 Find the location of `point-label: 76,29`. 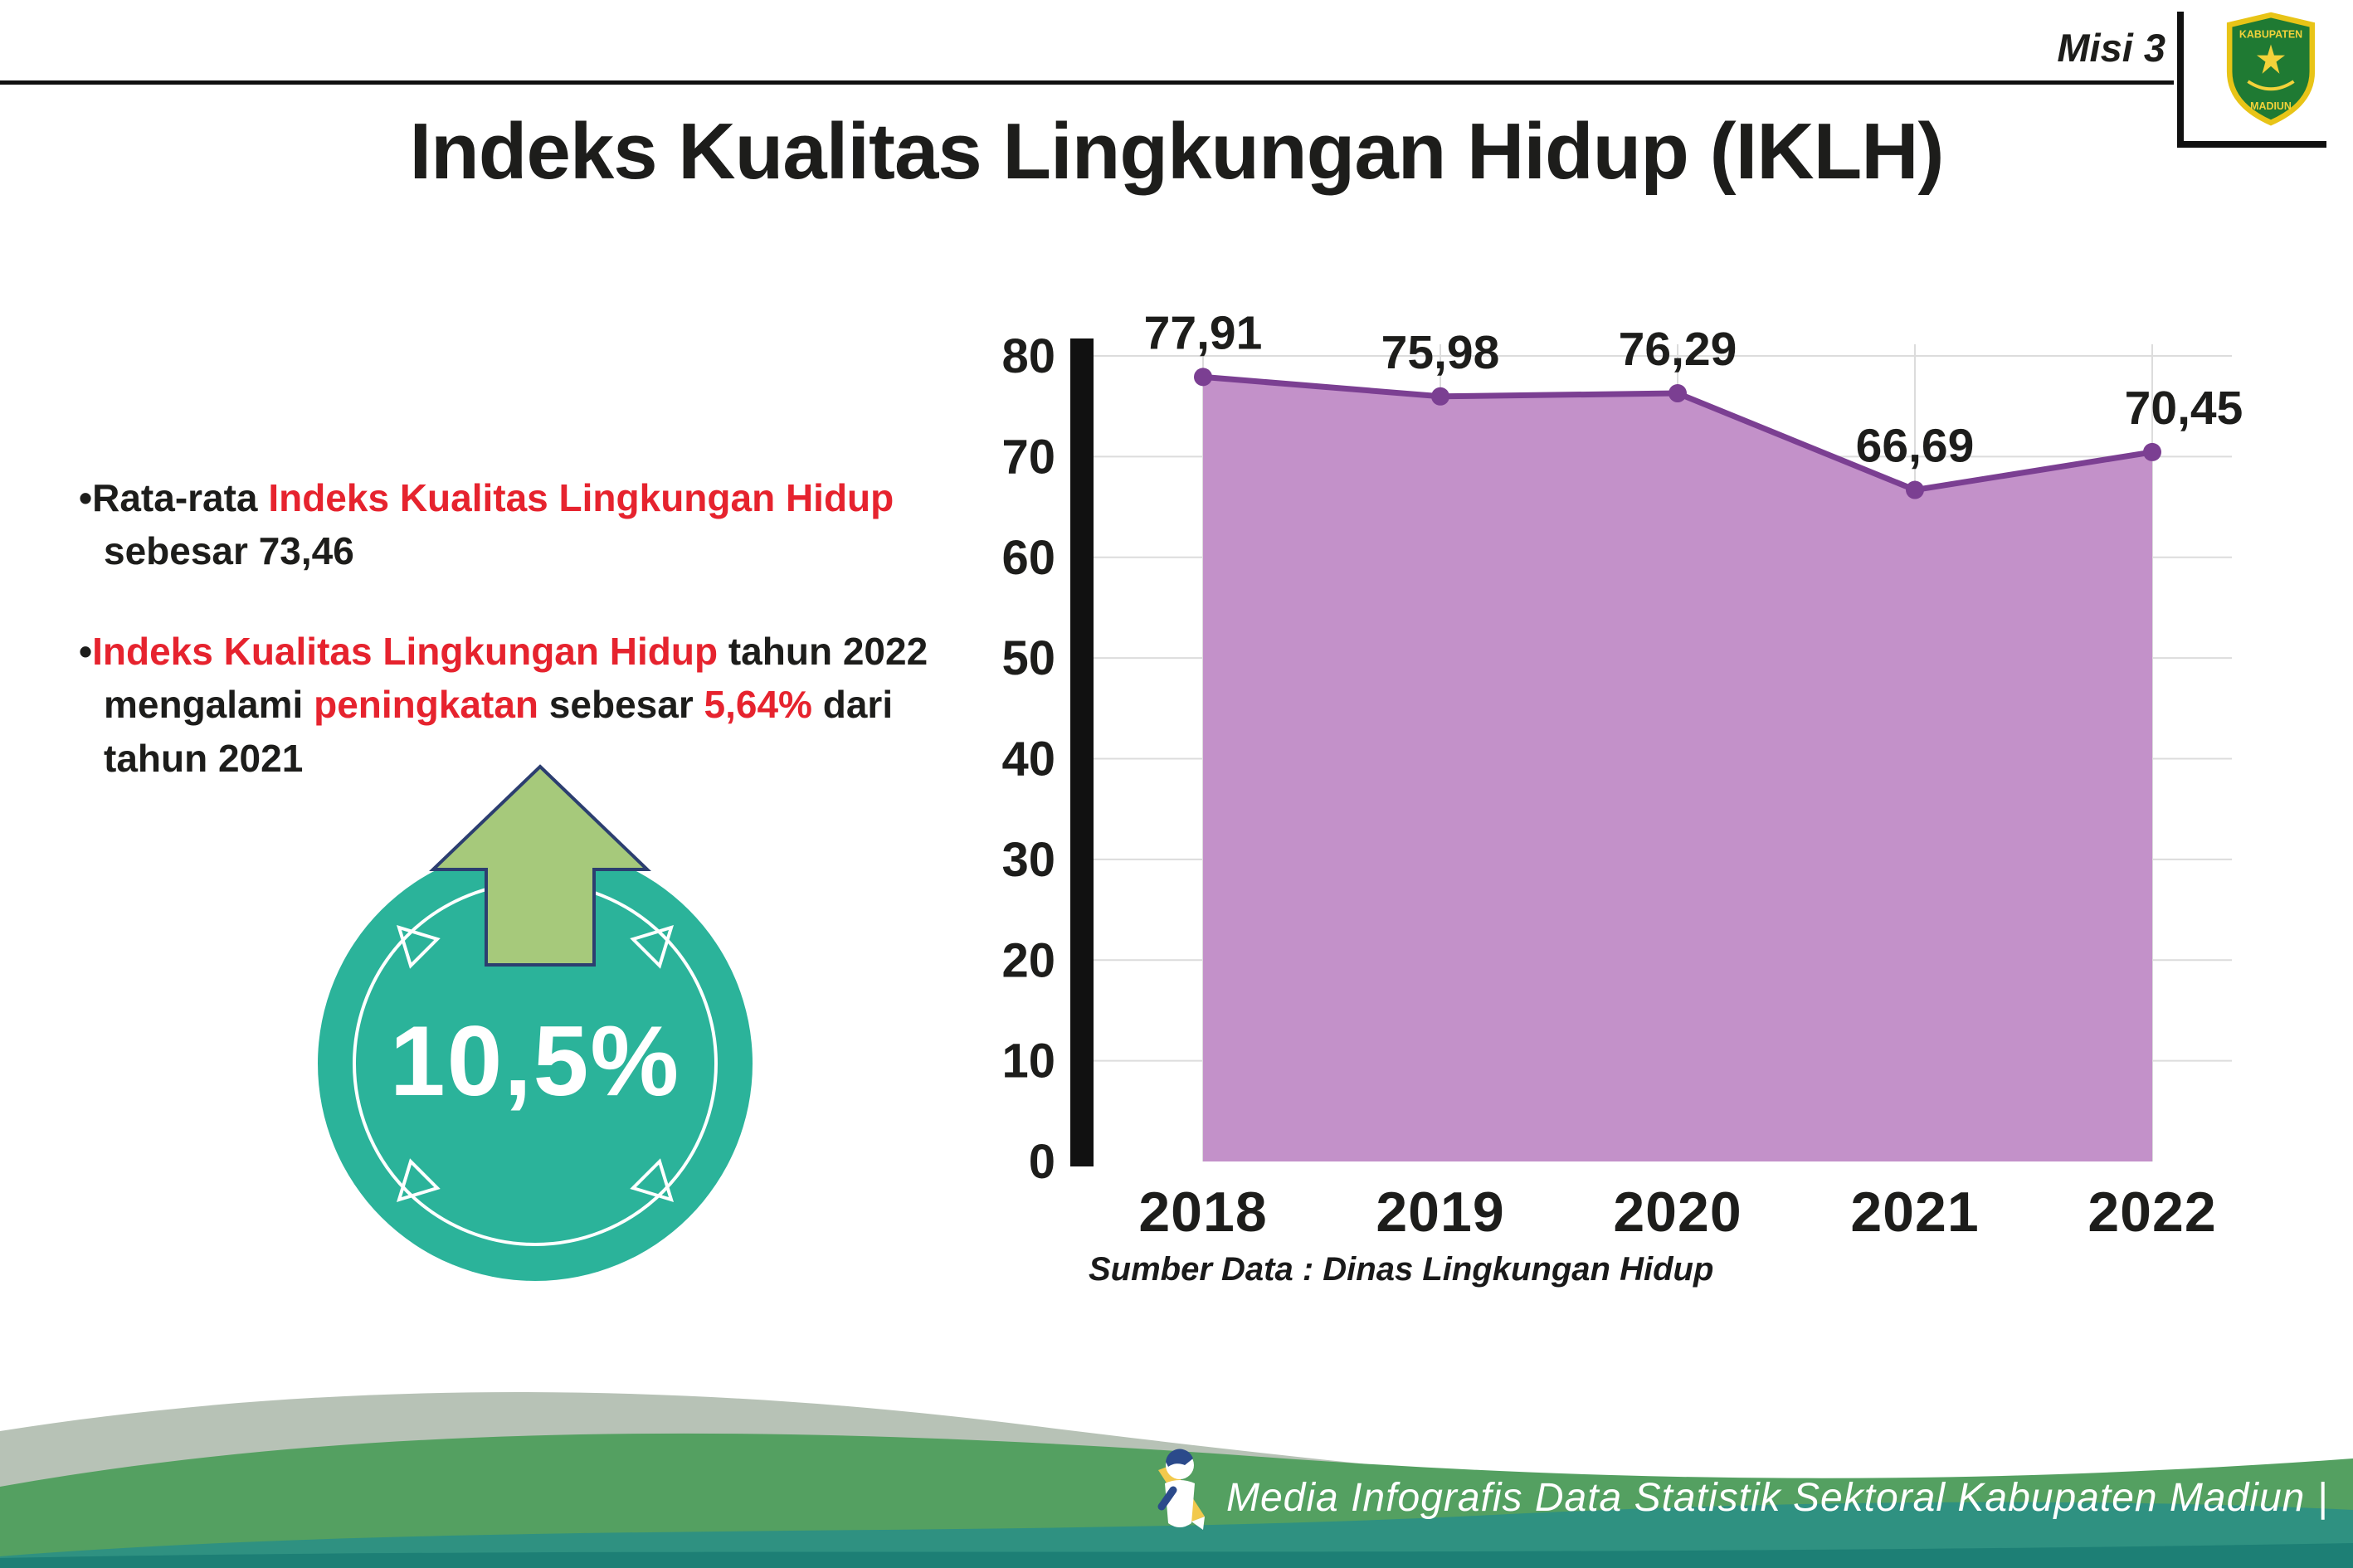

point-label: 76,29 is located at coordinates (1678, 349).